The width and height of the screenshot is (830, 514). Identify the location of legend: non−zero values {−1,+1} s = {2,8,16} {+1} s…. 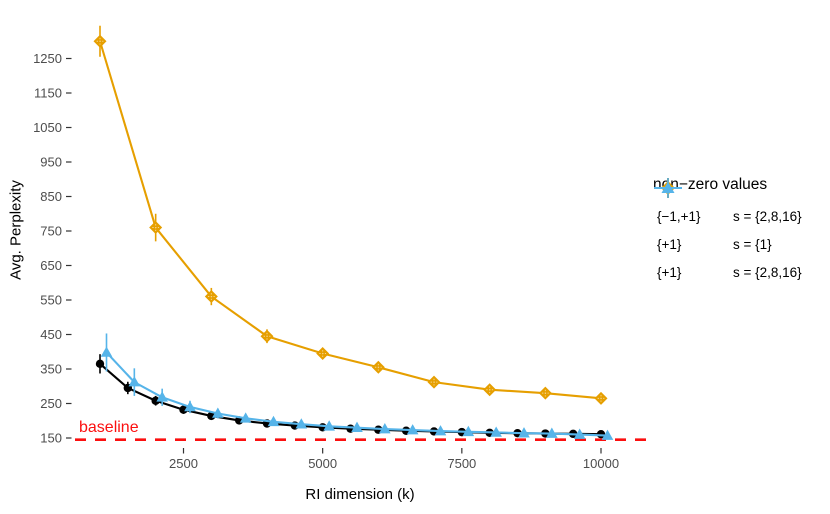
(740, 231).